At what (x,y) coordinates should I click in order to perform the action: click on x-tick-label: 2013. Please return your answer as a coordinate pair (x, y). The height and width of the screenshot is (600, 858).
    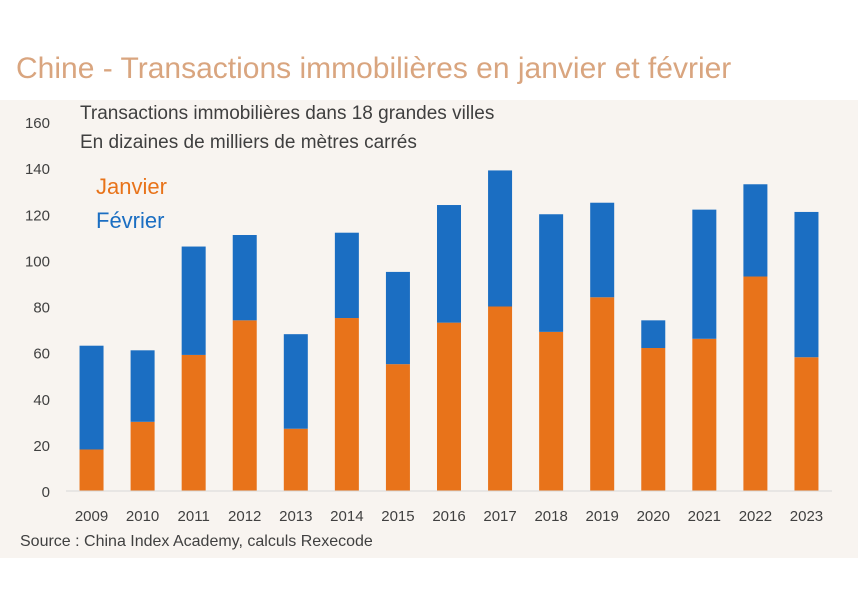
    Looking at the image, I should click on (295, 516).